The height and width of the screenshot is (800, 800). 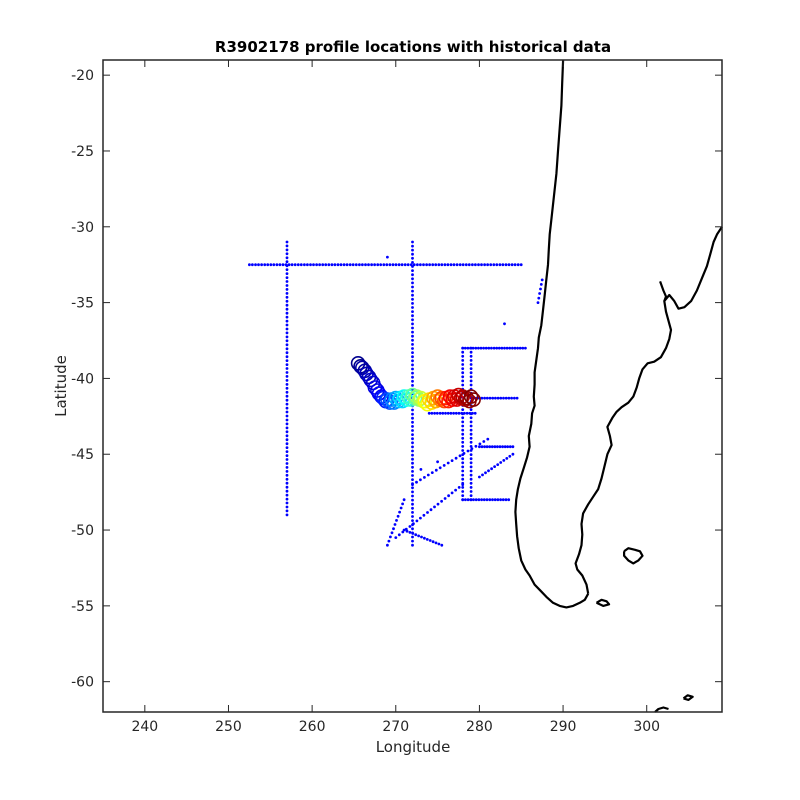 What do you see at coordinates (563, 727) in the screenshot?
I see `x-tick-label: 290` at bounding box center [563, 727].